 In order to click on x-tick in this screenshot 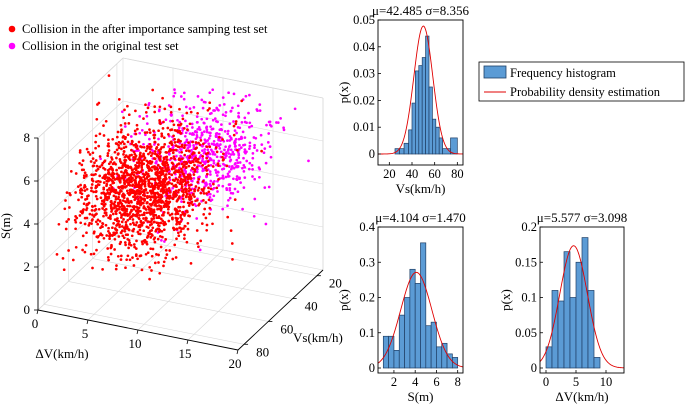, I will do `click(87, 322)`.